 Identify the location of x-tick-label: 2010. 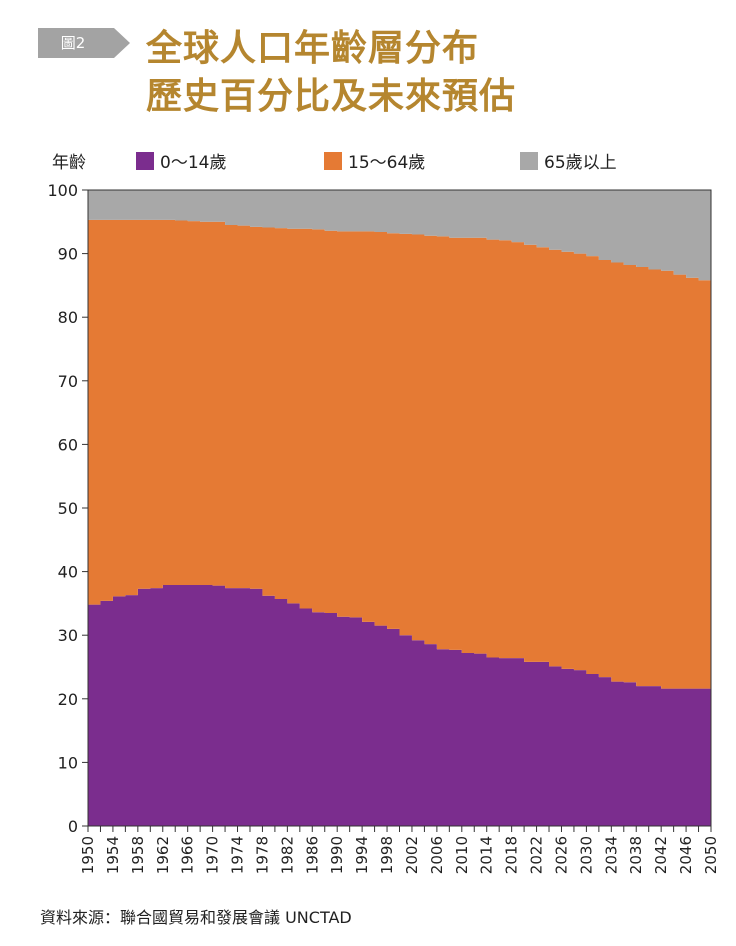
(462, 855).